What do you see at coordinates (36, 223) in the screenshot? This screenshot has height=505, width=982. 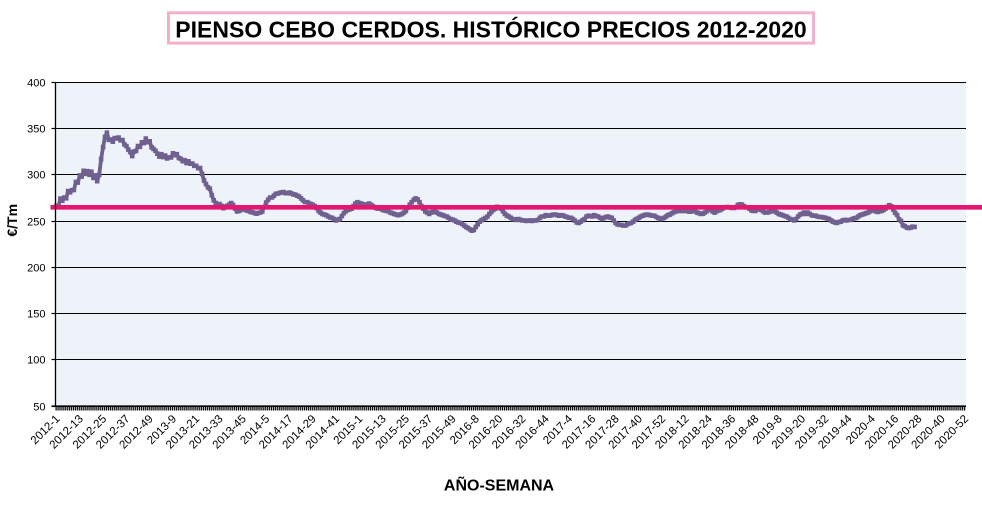 I see `svg-text: 250` at bounding box center [36, 223].